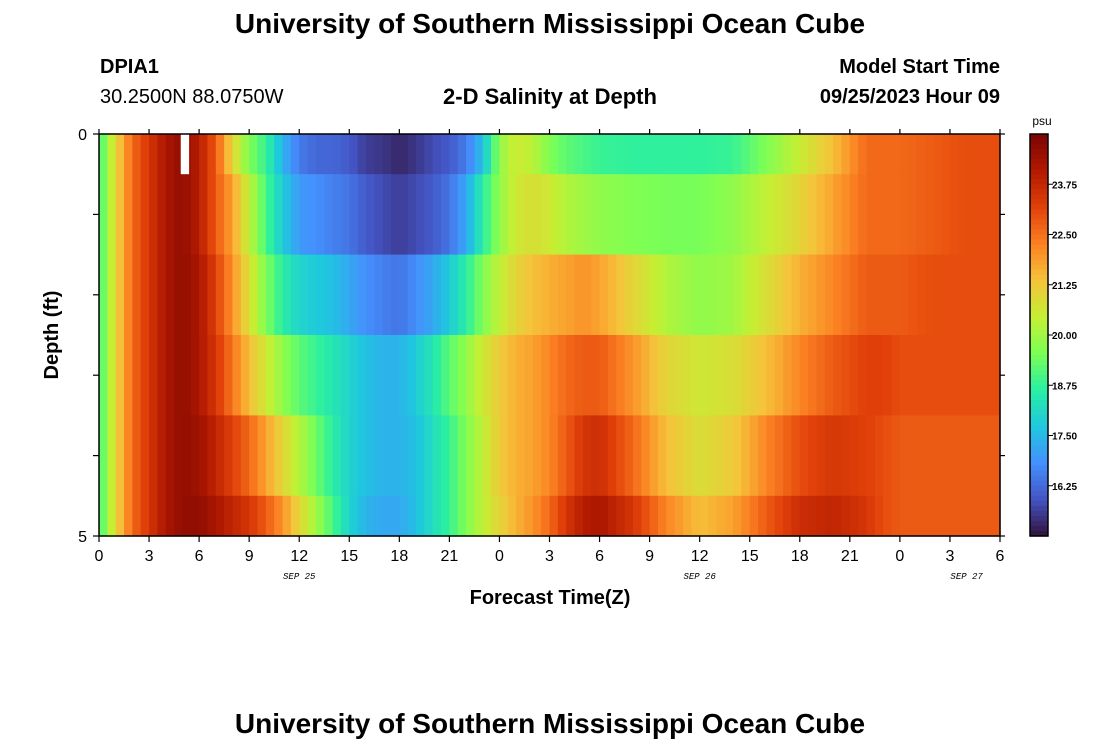 Image resolution: width=1100 pixels, height=750 pixels. Describe the element at coordinates (550, 598) in the screenshot. I see `x-axis-label: Forecast Time(Z)` at that location.